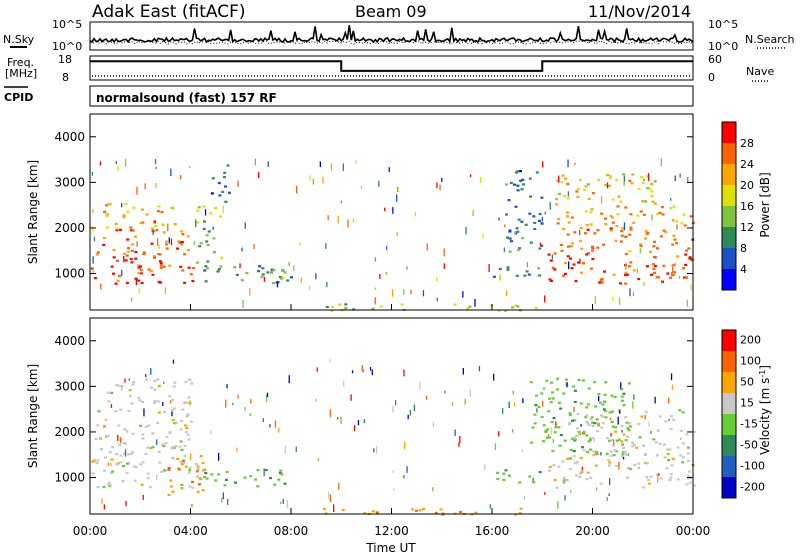 This screenshot has width=800, height=554. Describe the element at coordinates (750, 340) in the screenshot. I see `colorbar-tick-label: 200` at that location.